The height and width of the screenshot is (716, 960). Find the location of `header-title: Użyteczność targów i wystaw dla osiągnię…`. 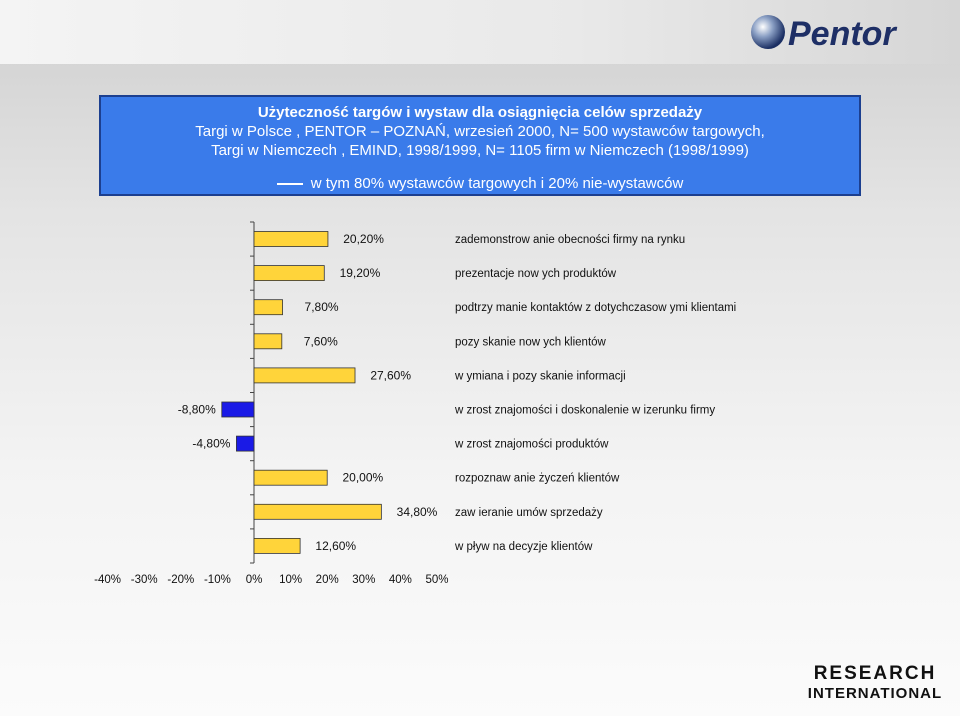

header-title: Użyteczność targów i wystaw dla osiągnię… is located at coordinates (480, 112).